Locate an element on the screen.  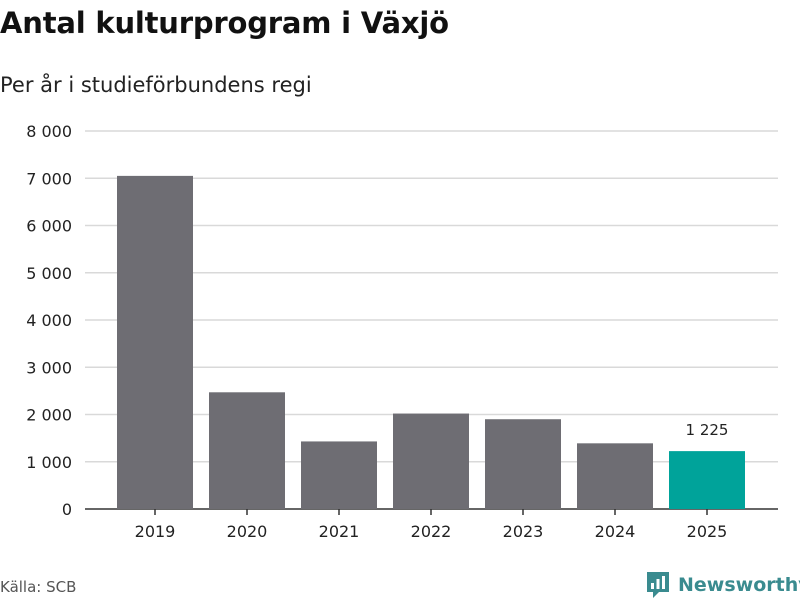
y-tick-label: 7 000 is located at coordinates (49, 178).